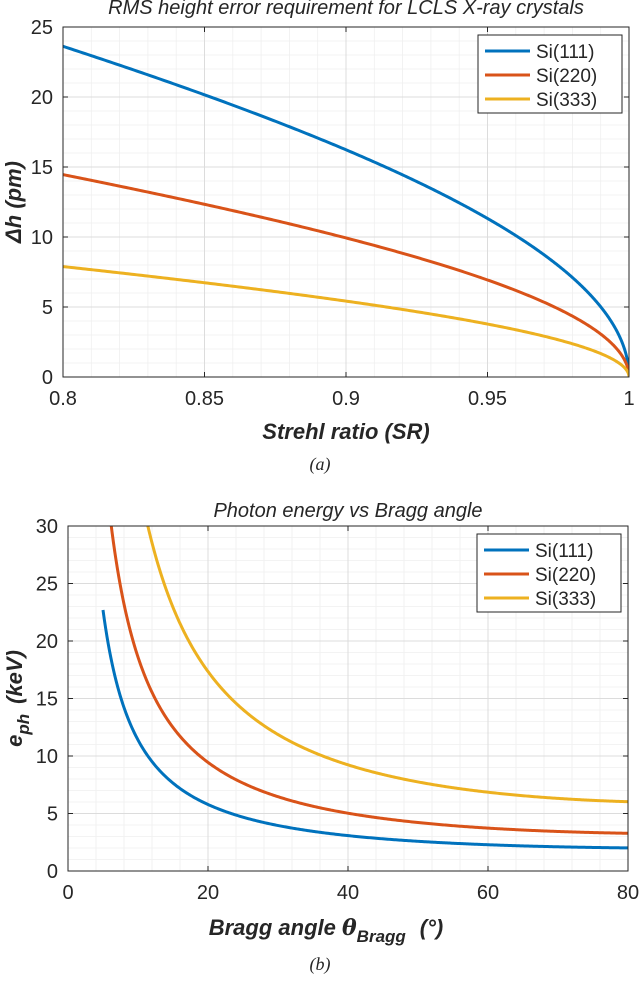  What do you see at coordinates (348, 893) in the screenshot?
I see `x-tick-label: 40` at bounding box center [348, 893].